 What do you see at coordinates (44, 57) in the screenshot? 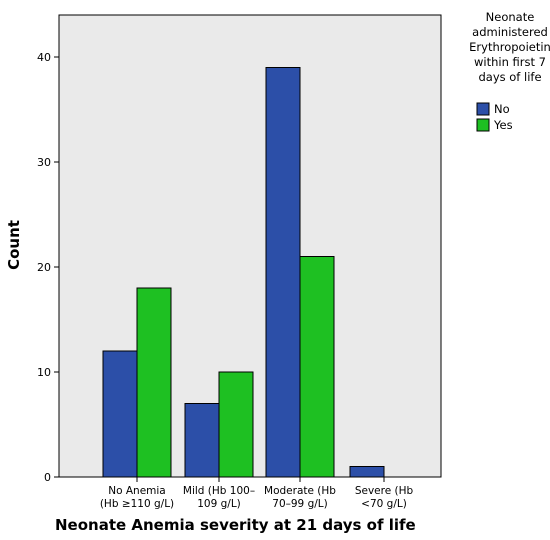
I see `y-tick-label: 40` at bounding box center [44, 57].